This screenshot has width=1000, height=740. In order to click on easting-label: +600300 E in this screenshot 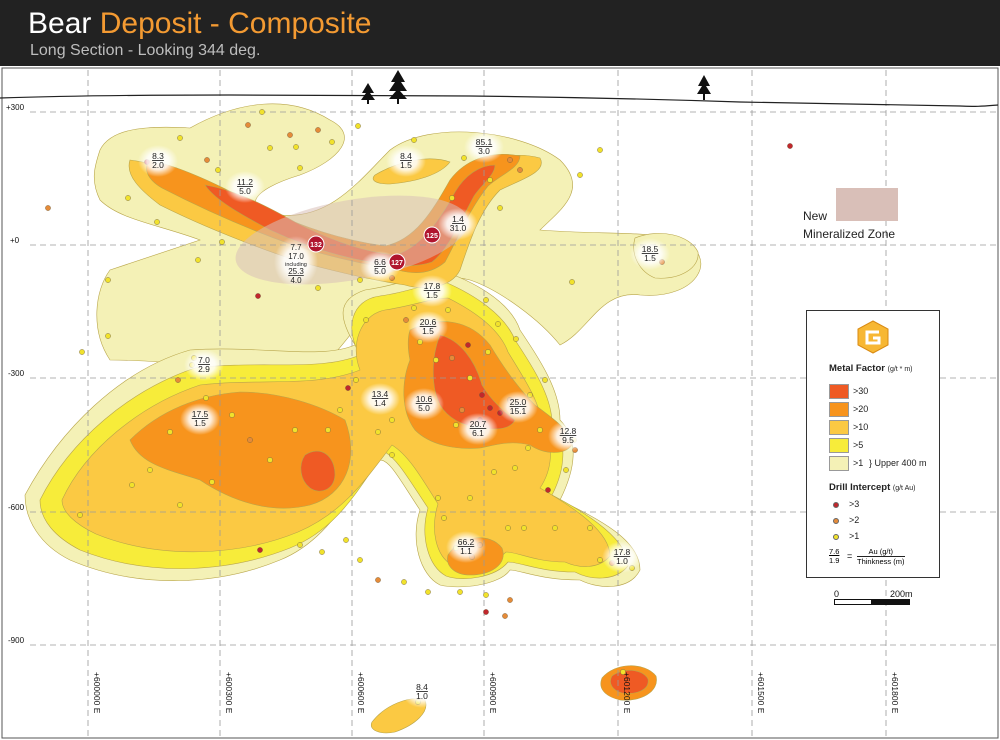, I will do `click(229, 693)`.